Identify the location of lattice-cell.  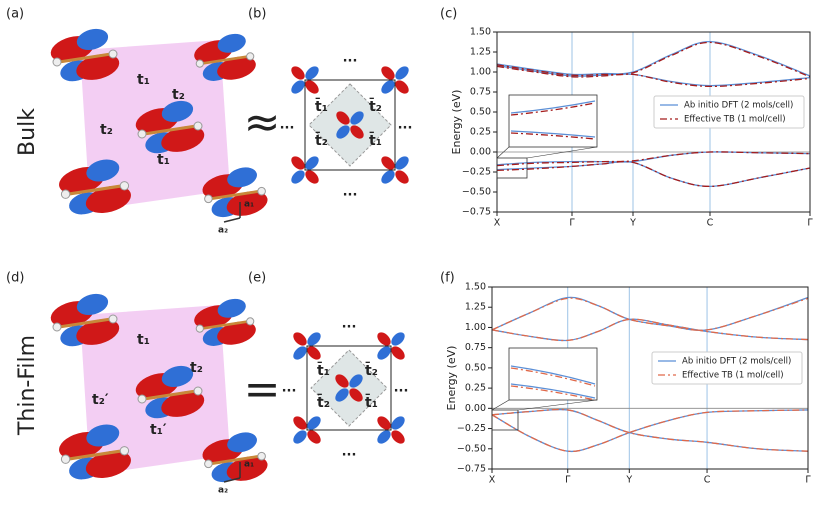
(349, 388).